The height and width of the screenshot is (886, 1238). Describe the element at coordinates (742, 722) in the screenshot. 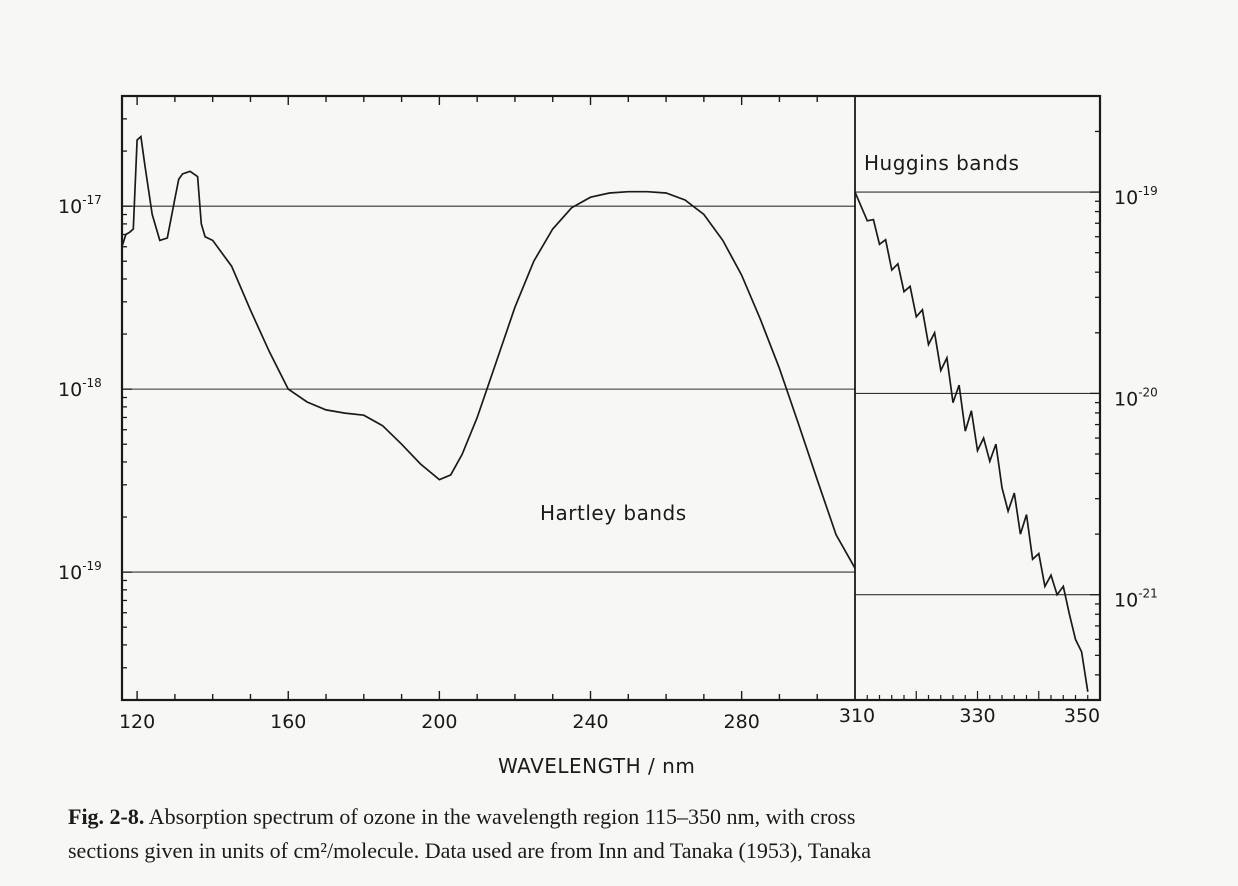

I see `x-tick-label-280: 280` at that location.